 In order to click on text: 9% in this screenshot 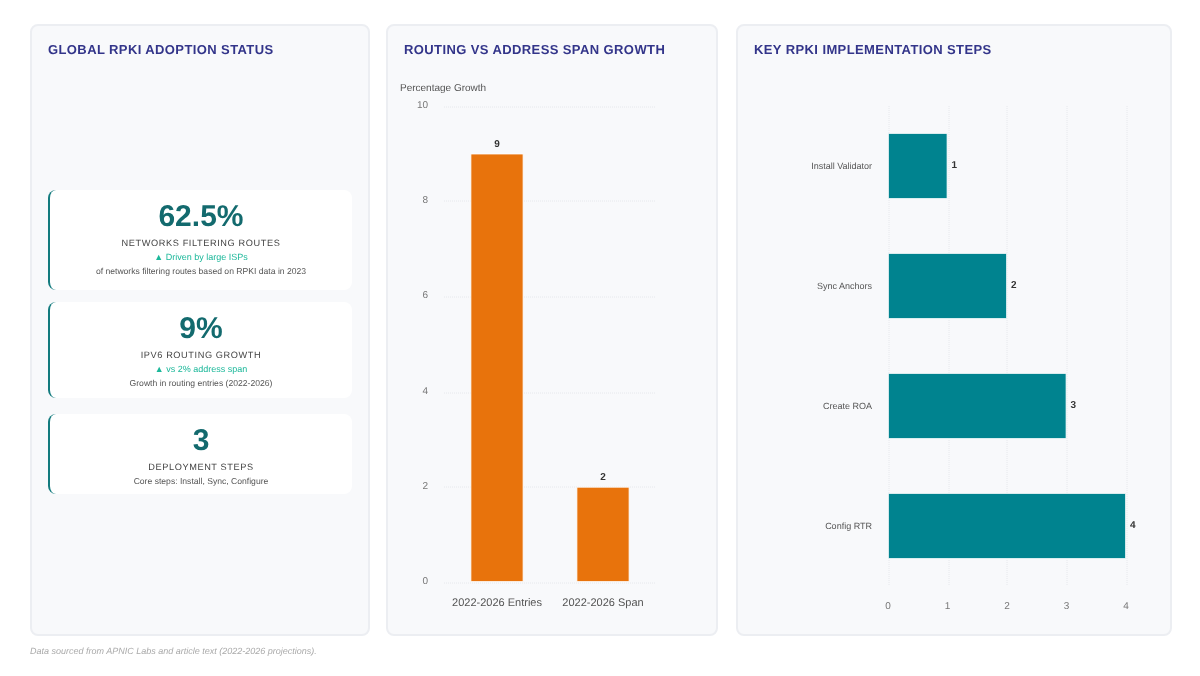, I will do `click(201, 329)`.